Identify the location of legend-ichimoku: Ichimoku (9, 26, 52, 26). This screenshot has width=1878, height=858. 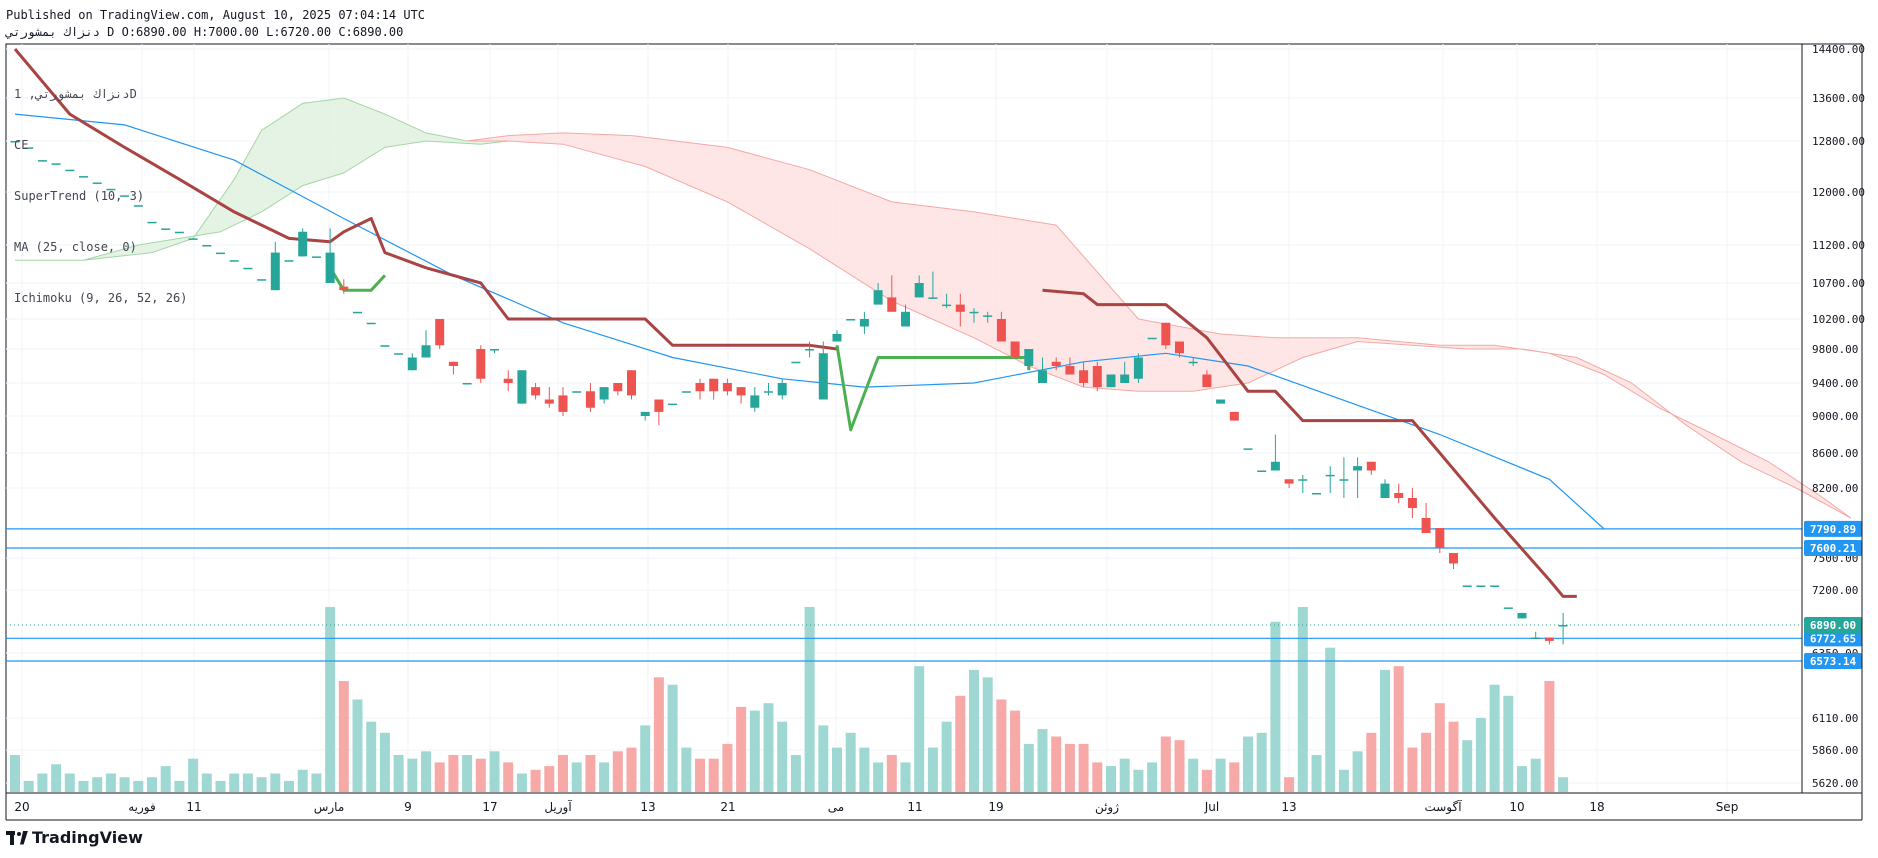
(101, 298).